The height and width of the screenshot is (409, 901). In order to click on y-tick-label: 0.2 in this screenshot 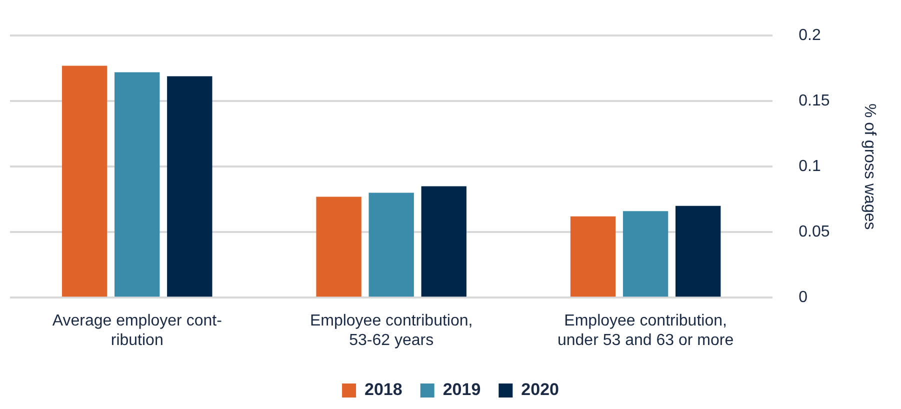, I will do `click(810, 35)`.